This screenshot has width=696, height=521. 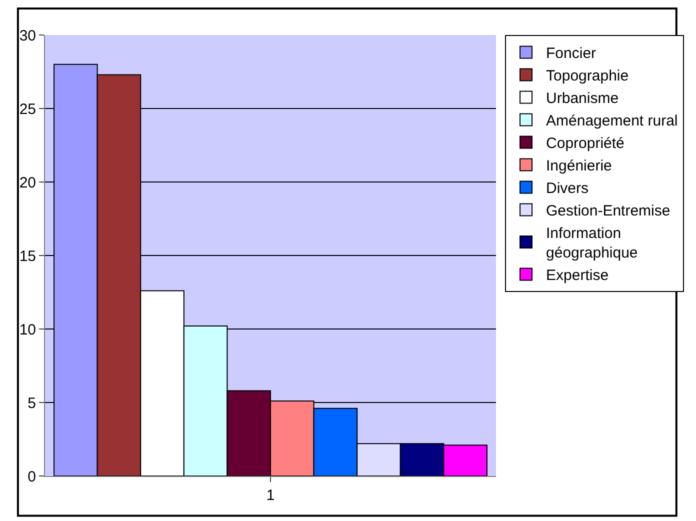 I want to click on y-tick-label: 15, so click(x=27, y=256).